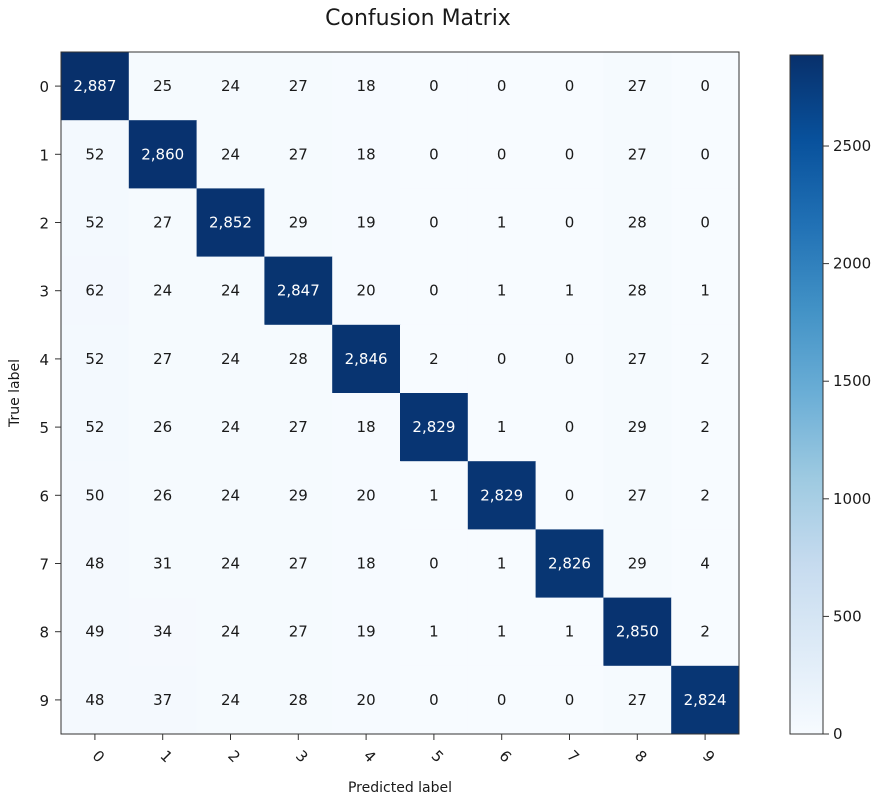  I want to click on y-tick-label: 9, so click(44, 701).